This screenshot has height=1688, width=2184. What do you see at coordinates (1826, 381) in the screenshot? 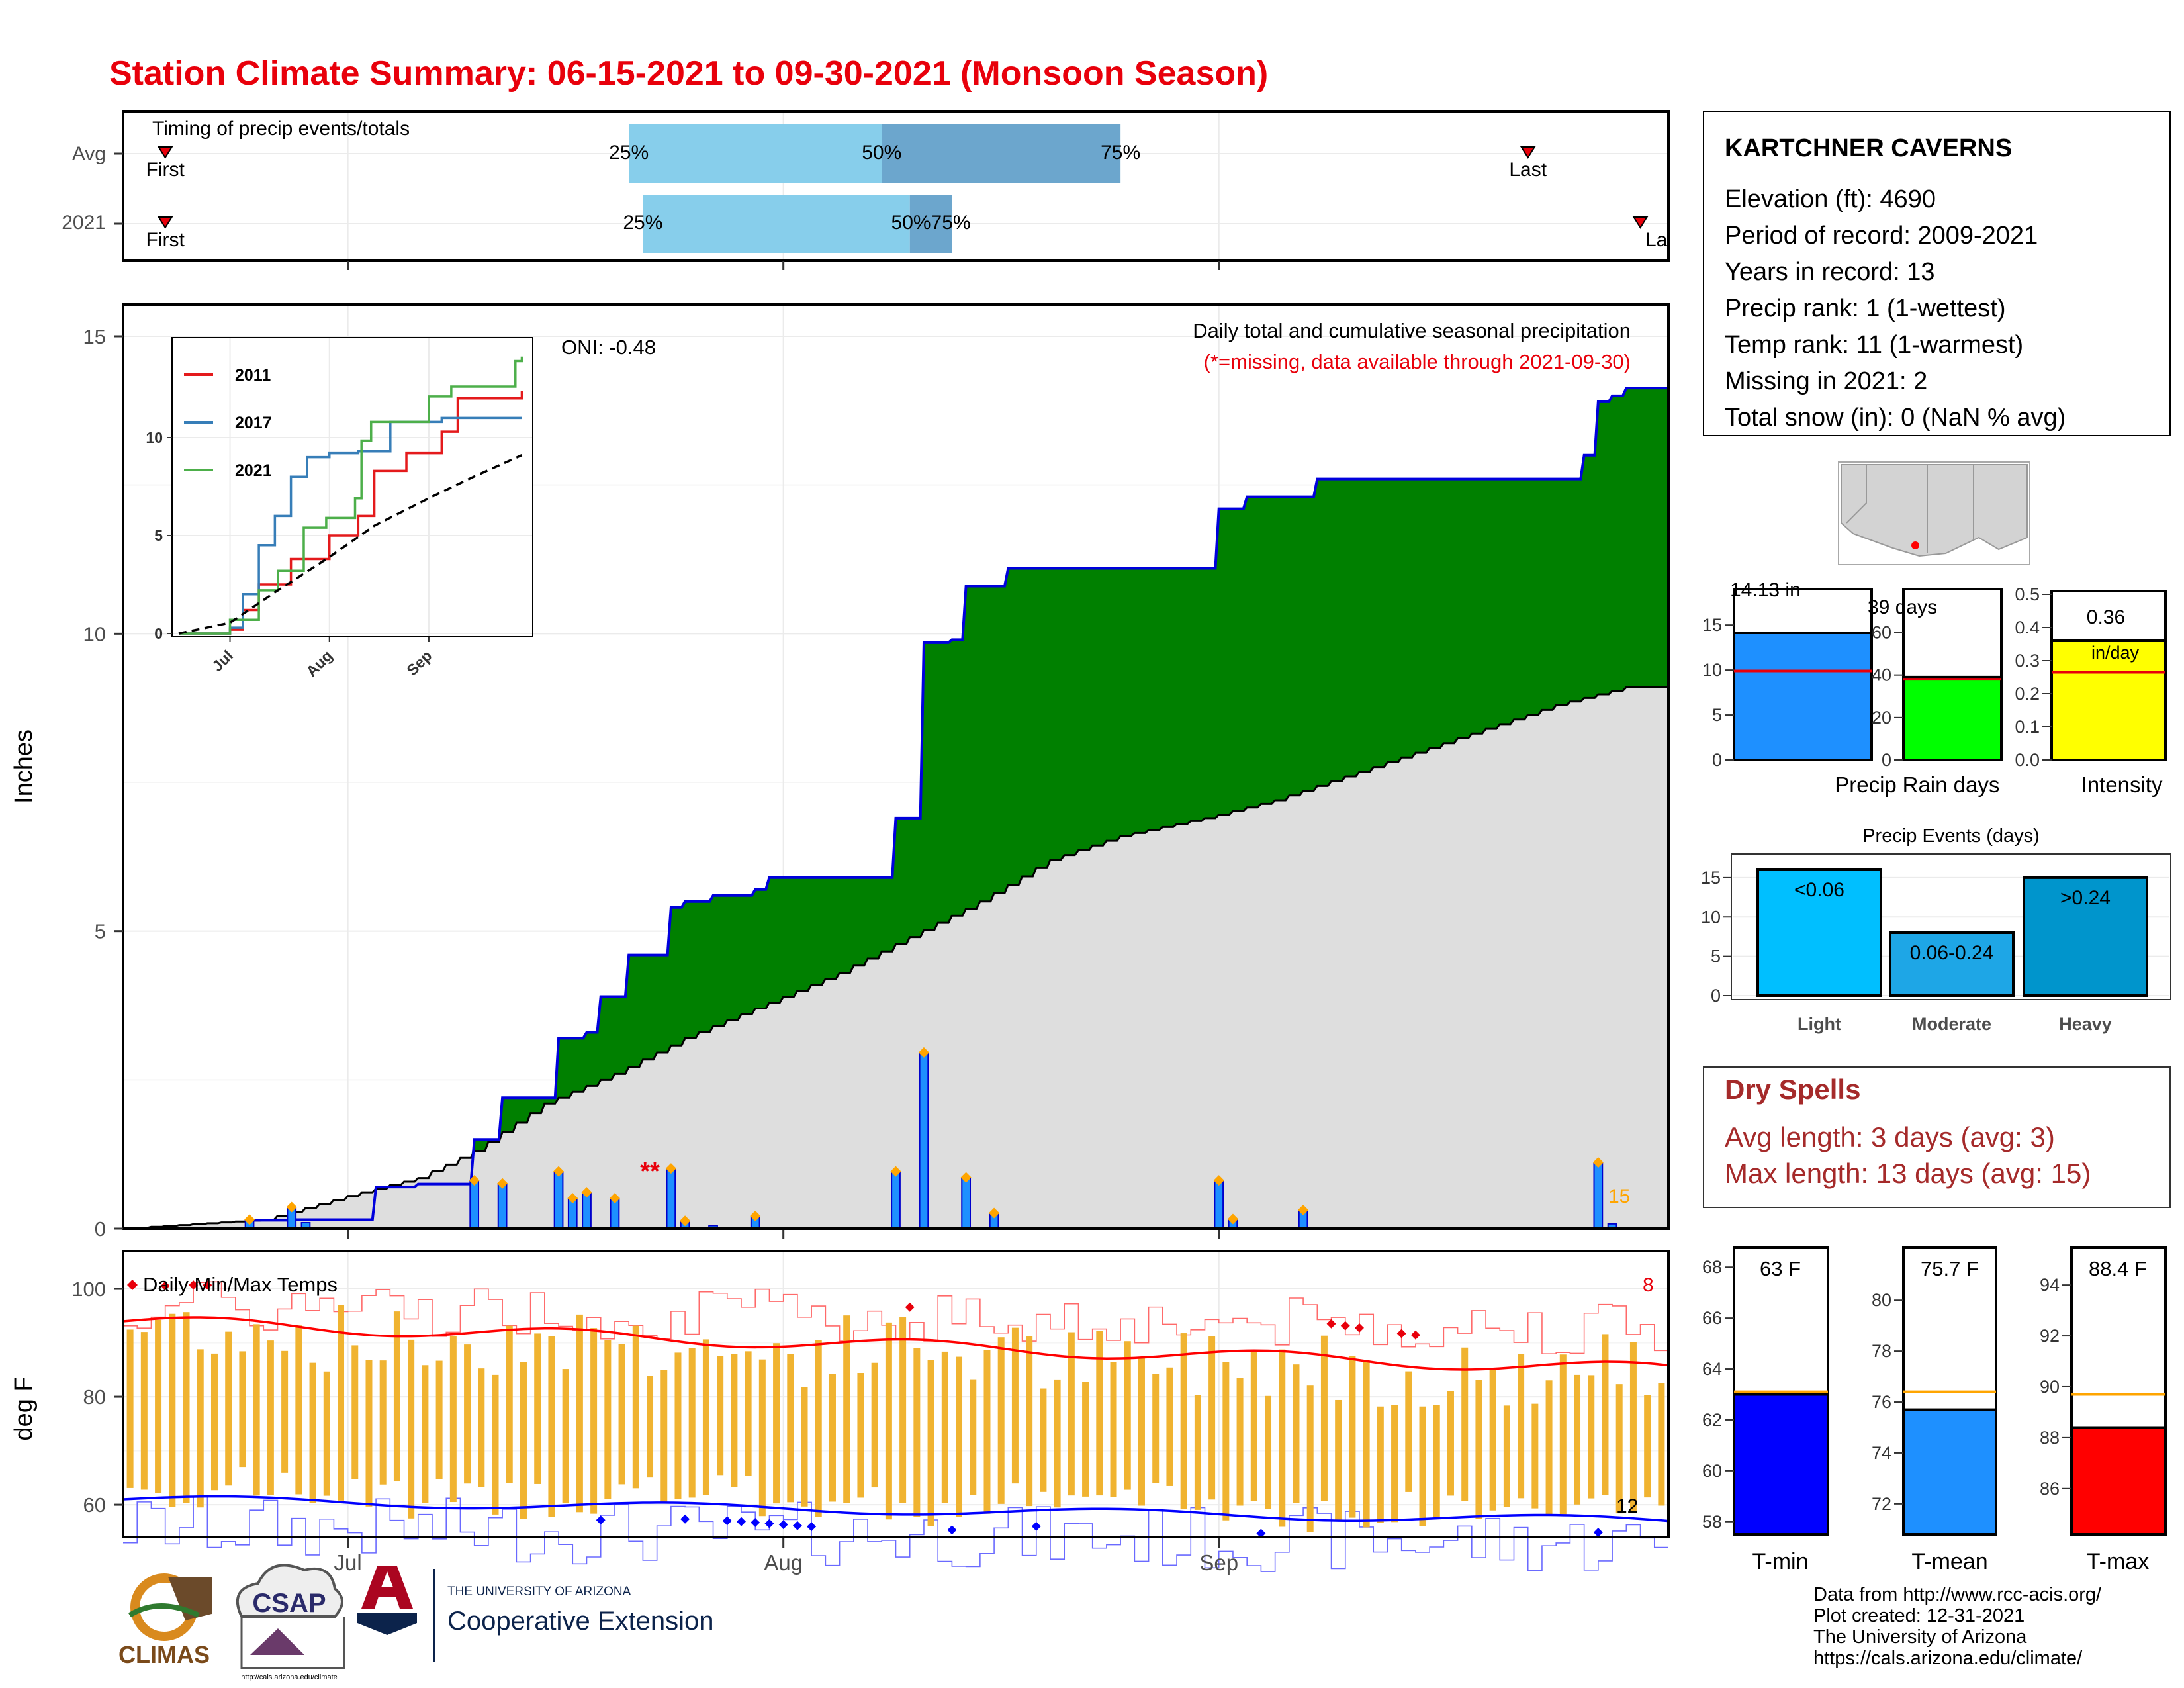
I see `station-line: Missing in 2021: 2` at bounding box center [1826, 381].